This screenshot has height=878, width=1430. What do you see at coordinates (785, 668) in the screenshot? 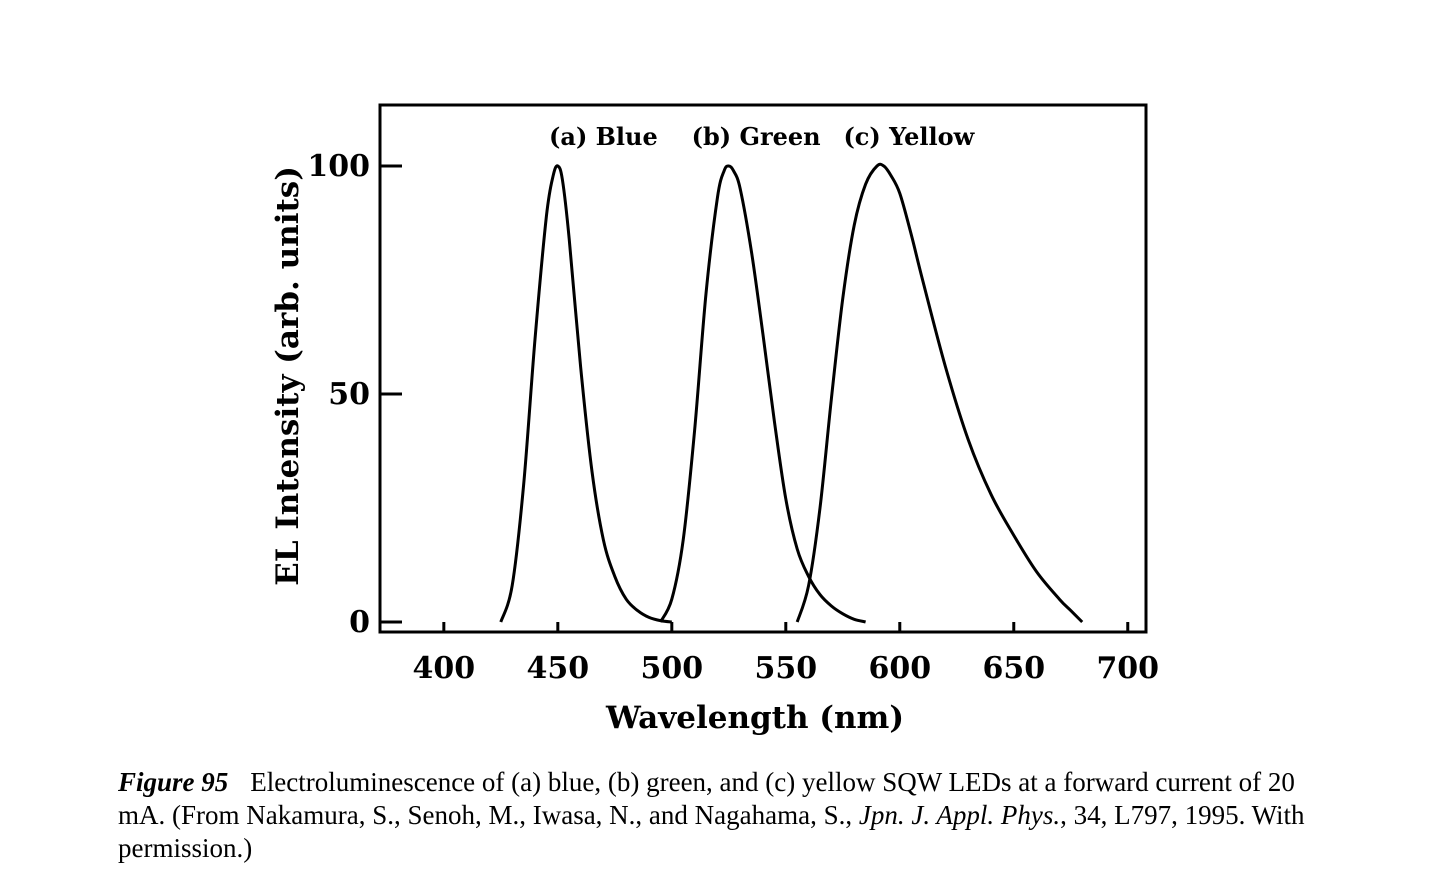
I see `x-tick-label: 550` at bounding box center [785, 668].